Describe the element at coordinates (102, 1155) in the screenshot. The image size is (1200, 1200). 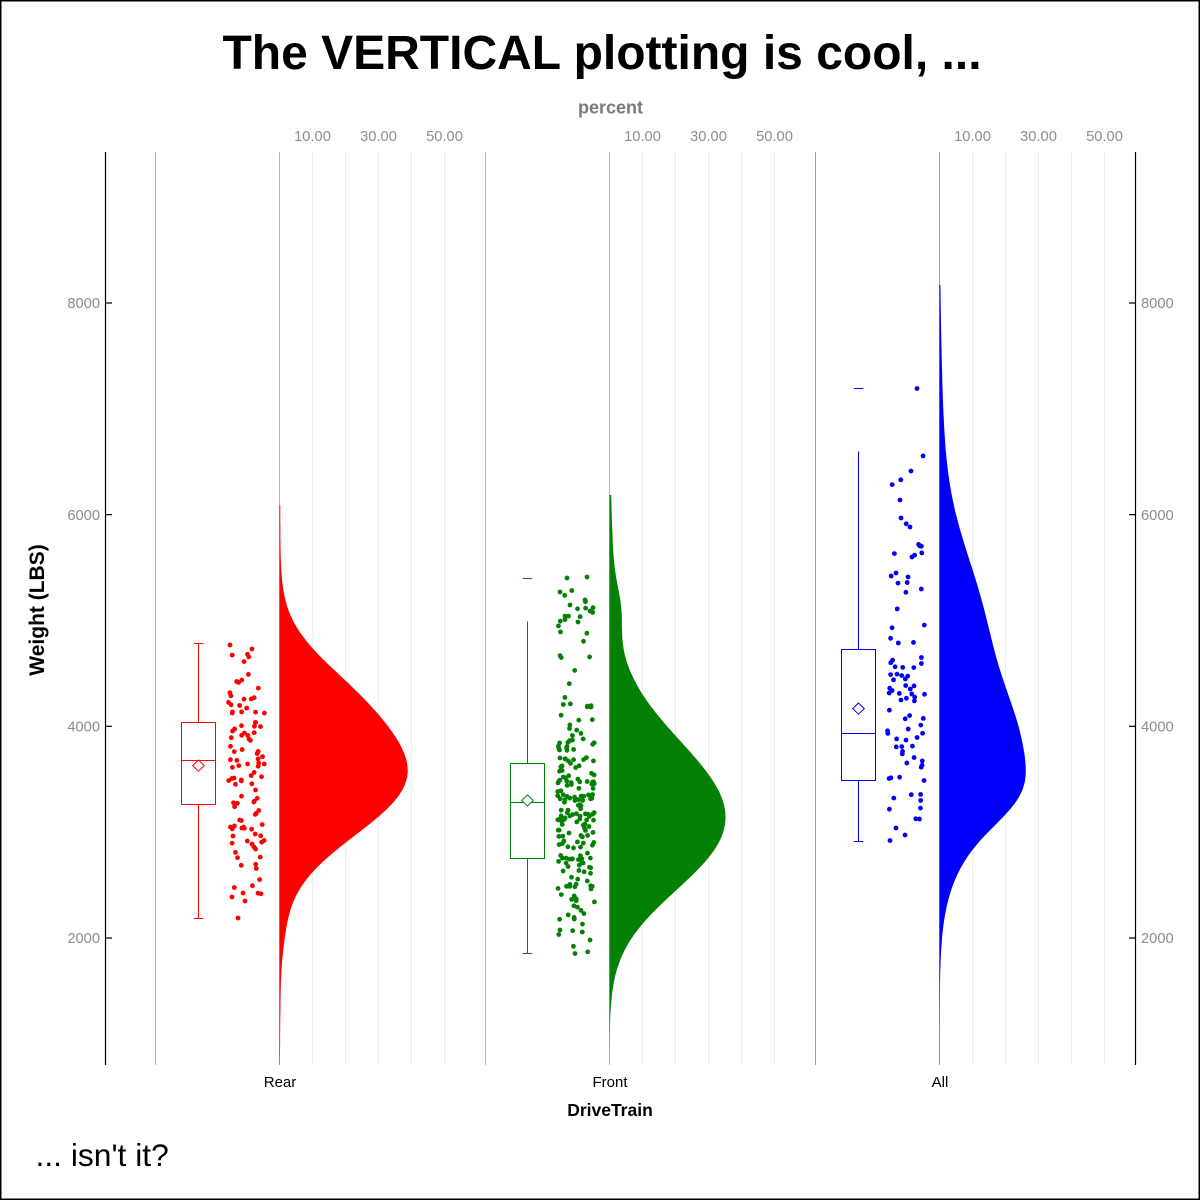
I see `svg-text: ... isn't it?` at that location.